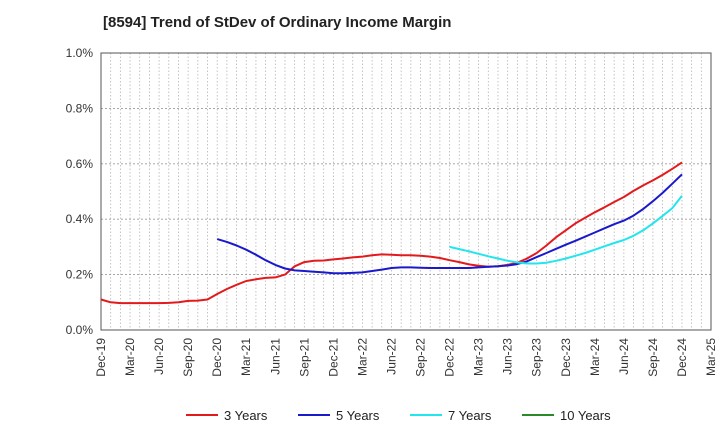  What do you see at coordinates (595, 357) in the screenshot?
I see `x-tick-label: Mar-24` at bounding box center [595, 357].